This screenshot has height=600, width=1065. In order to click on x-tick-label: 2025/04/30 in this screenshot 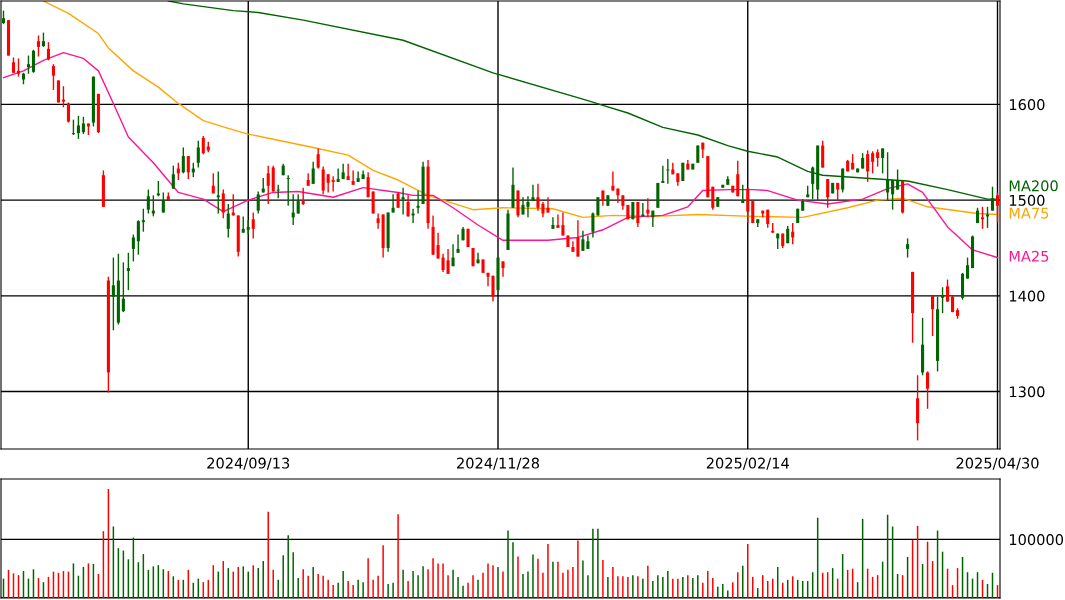, I will do `click(997, 463)`.